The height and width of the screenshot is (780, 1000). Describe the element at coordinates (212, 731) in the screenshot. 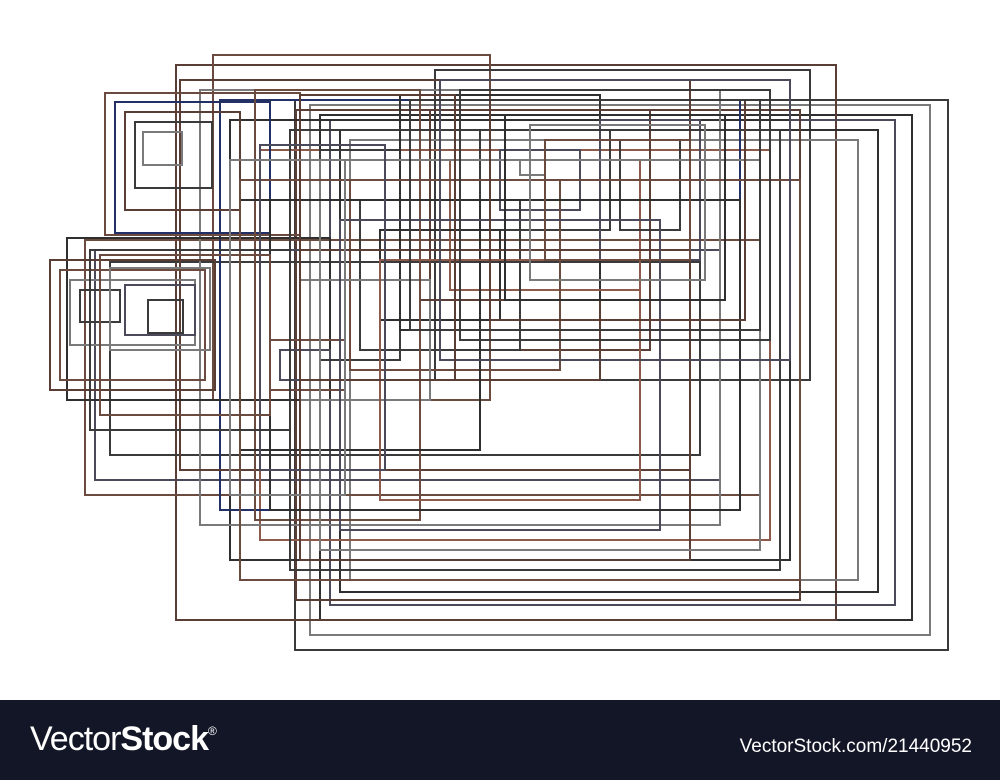

I see `registered-mark: ®` at that location.